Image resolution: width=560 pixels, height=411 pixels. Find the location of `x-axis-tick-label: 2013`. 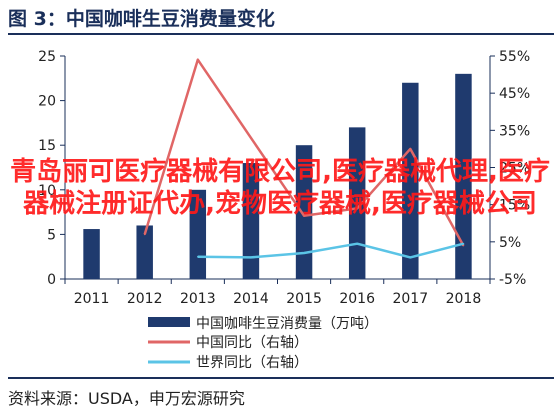

x-axis-tick-label: 2013 is located at coordinates (198, 299).